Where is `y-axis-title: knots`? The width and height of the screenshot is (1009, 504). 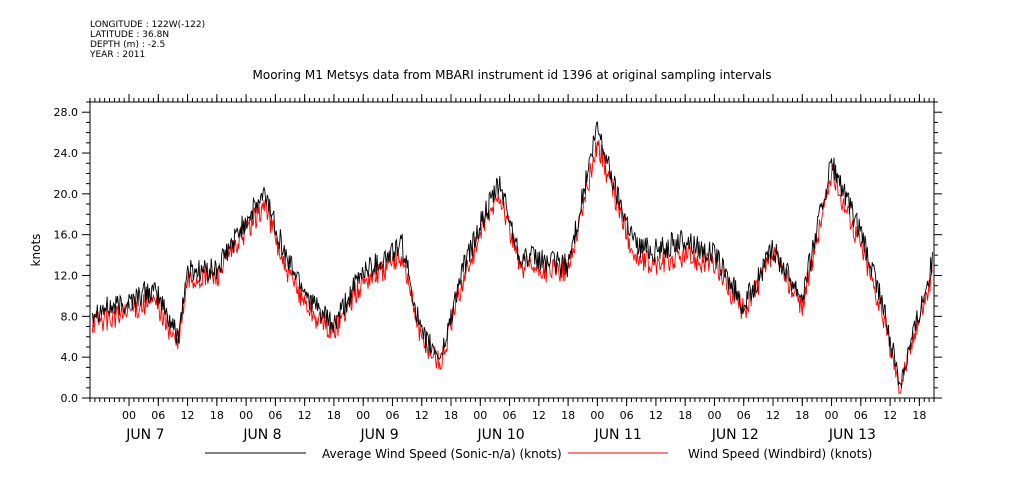 y-axis-title: knots is located at coordinates (36, 250).